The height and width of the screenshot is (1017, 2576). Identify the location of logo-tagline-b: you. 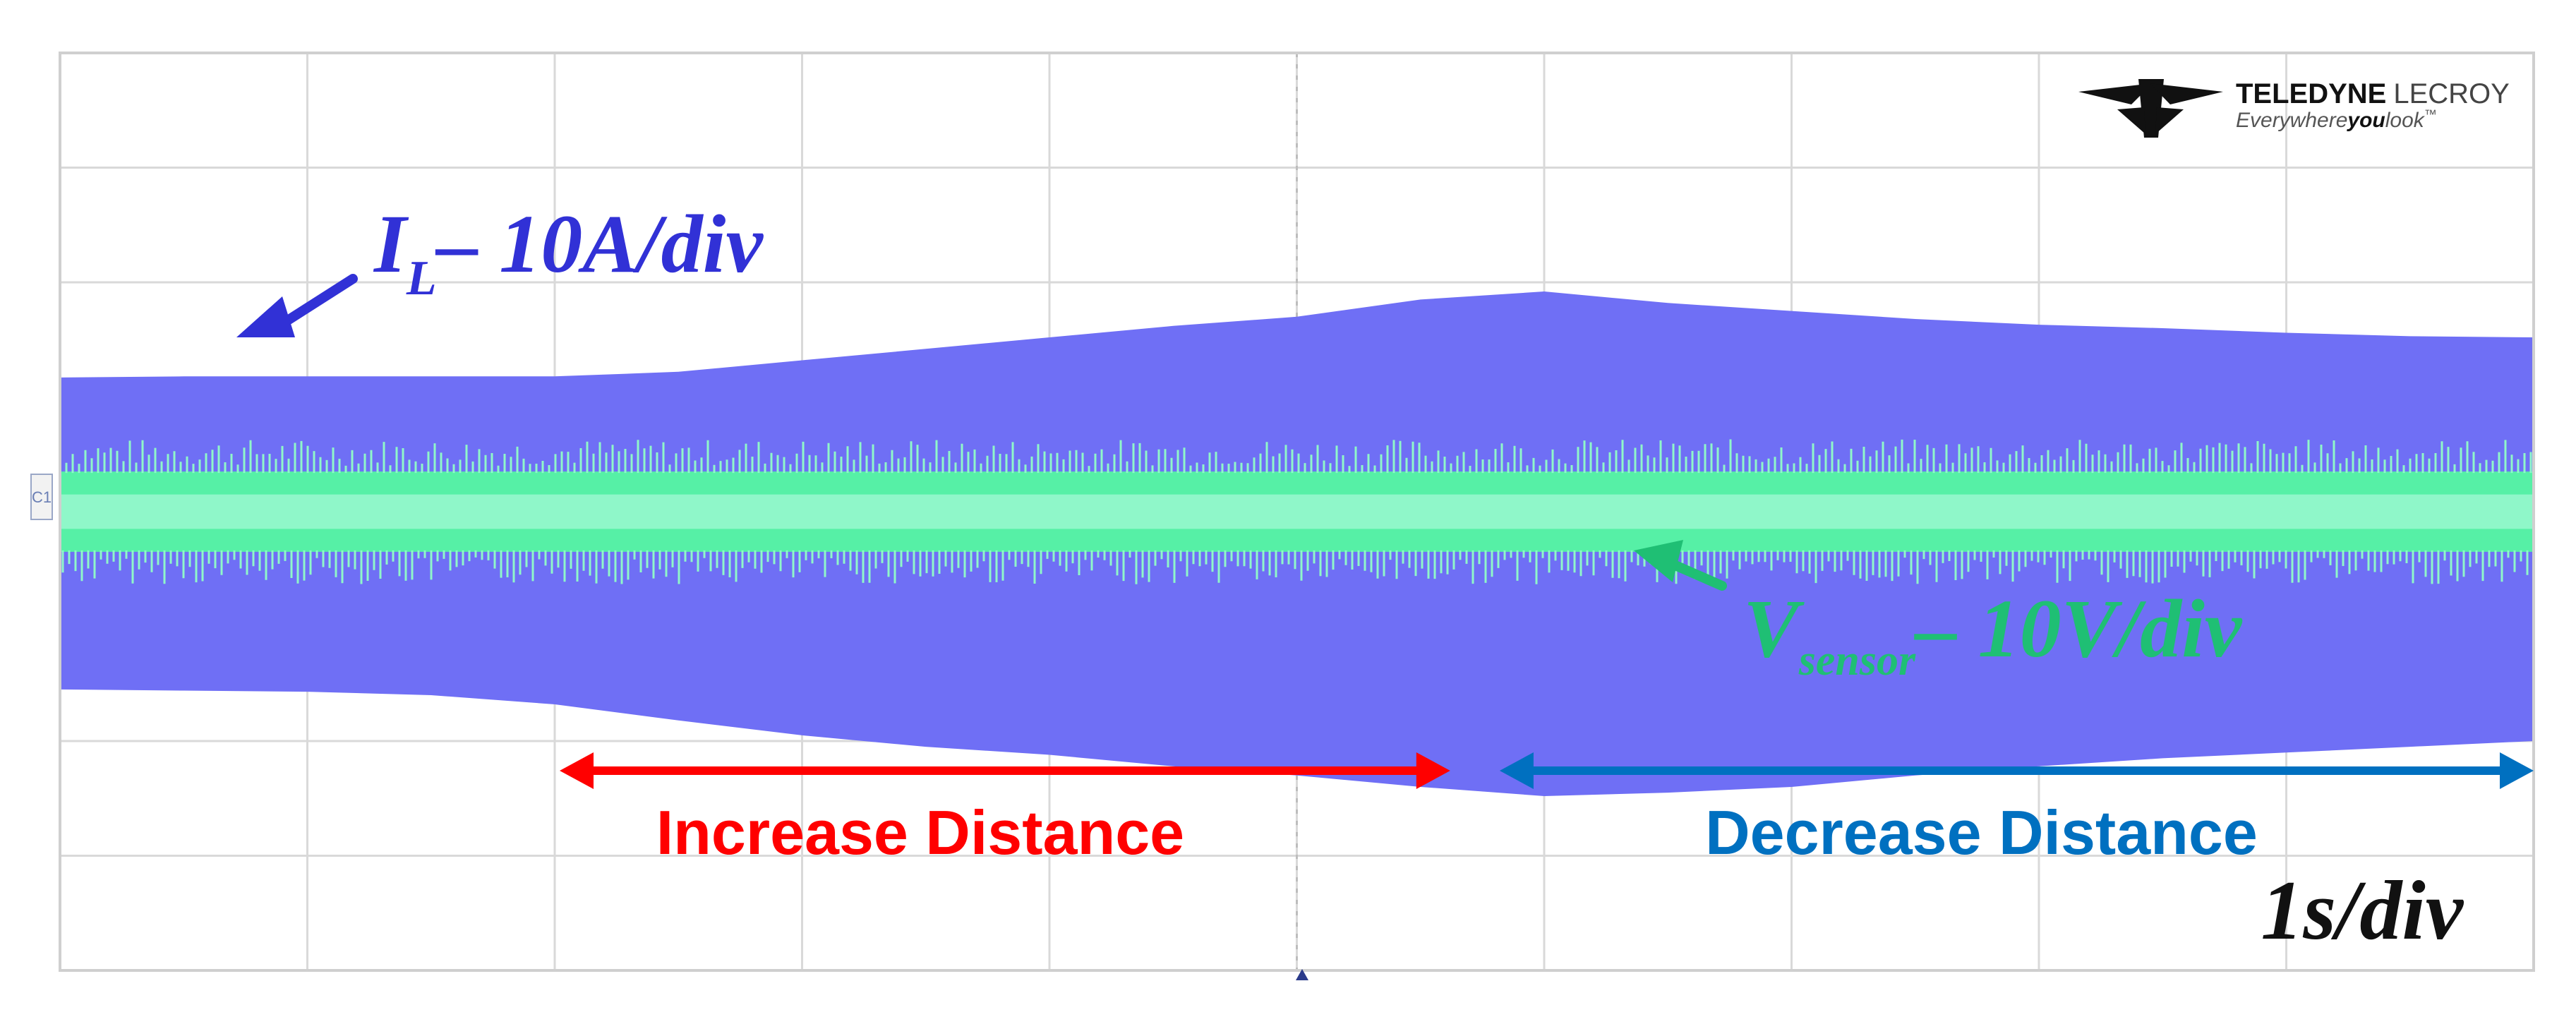
(2365, 120).